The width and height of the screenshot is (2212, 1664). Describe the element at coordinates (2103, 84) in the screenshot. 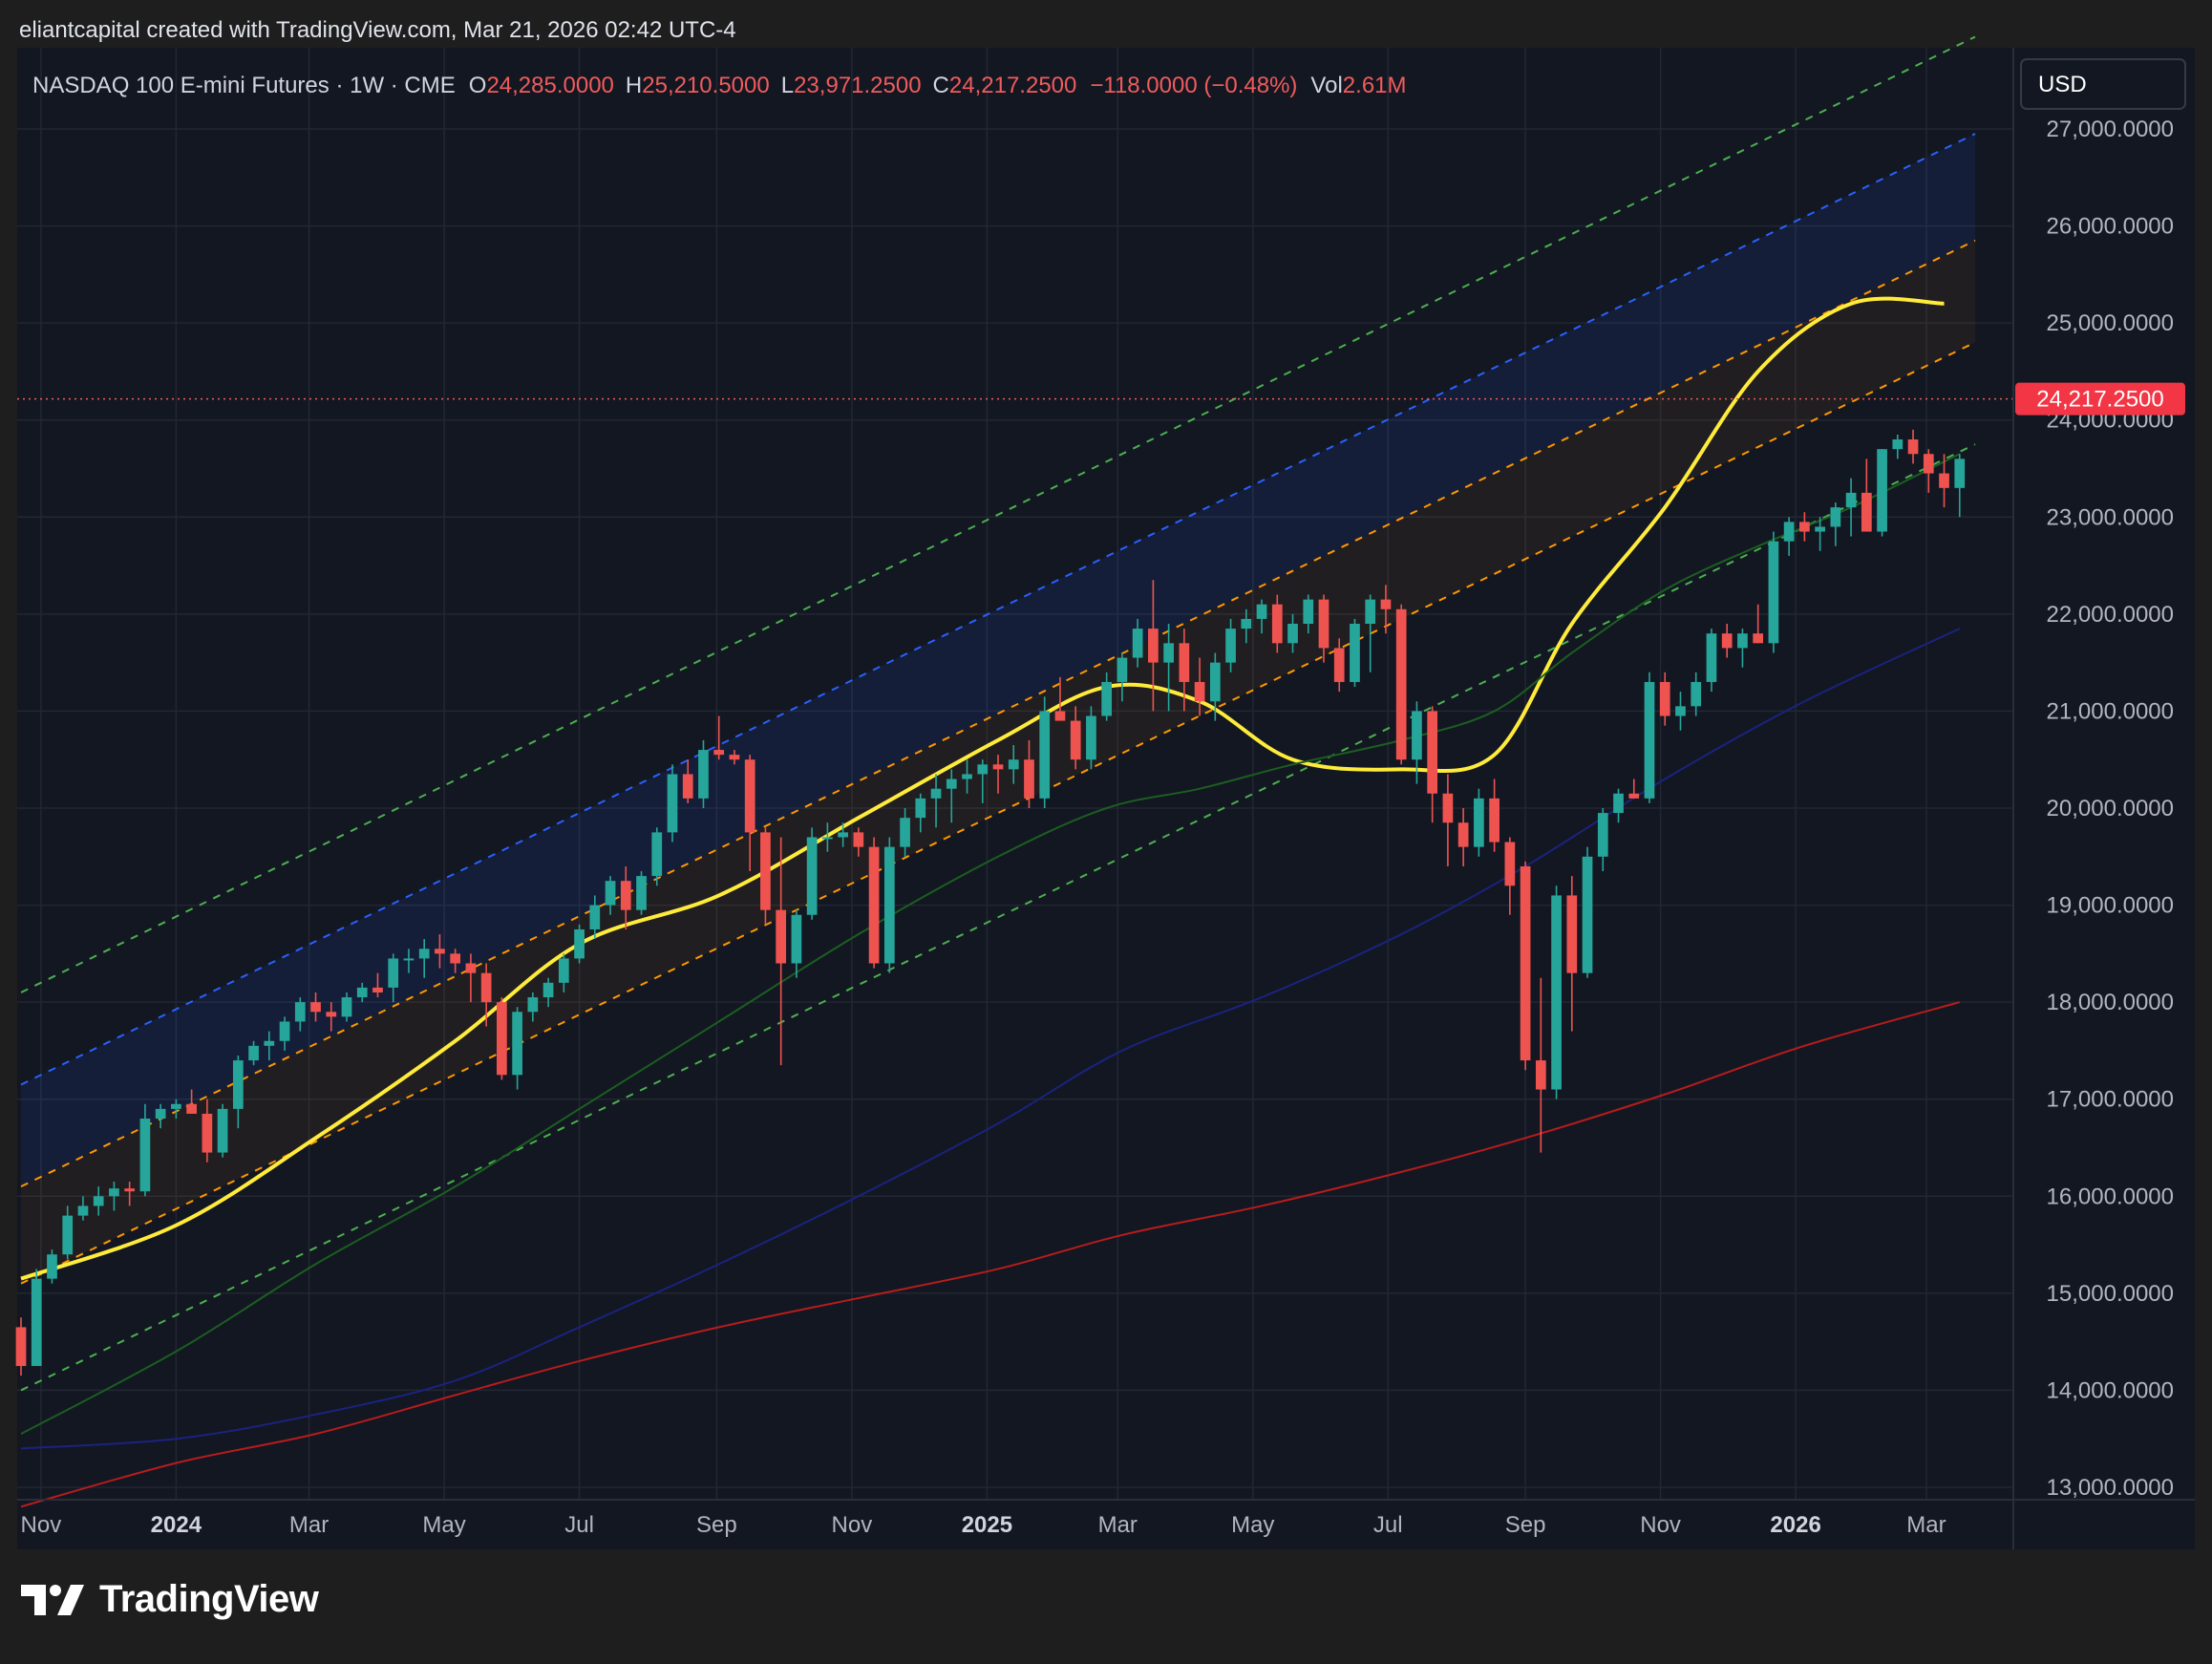

I see `currency-button: USD` at that location.